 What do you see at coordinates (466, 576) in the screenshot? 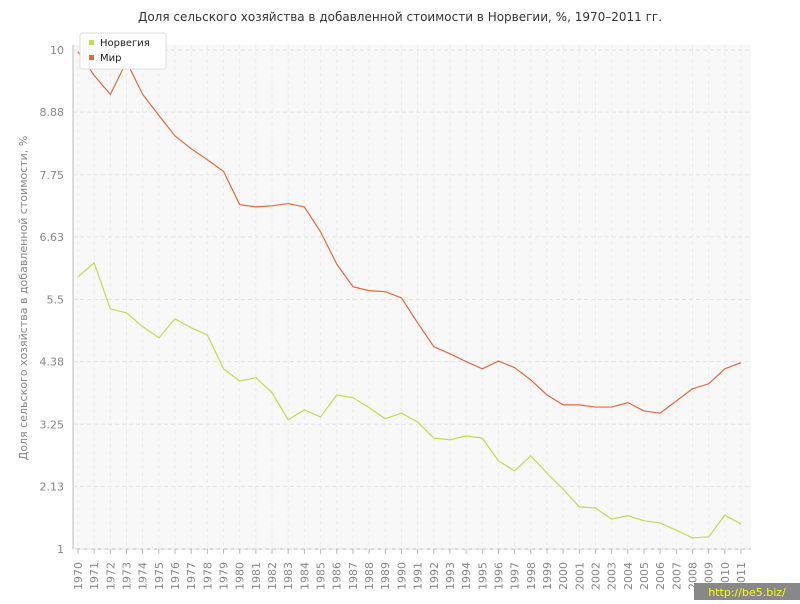
I see `x-tick-label: 1994` at bounding box center [466, 576].